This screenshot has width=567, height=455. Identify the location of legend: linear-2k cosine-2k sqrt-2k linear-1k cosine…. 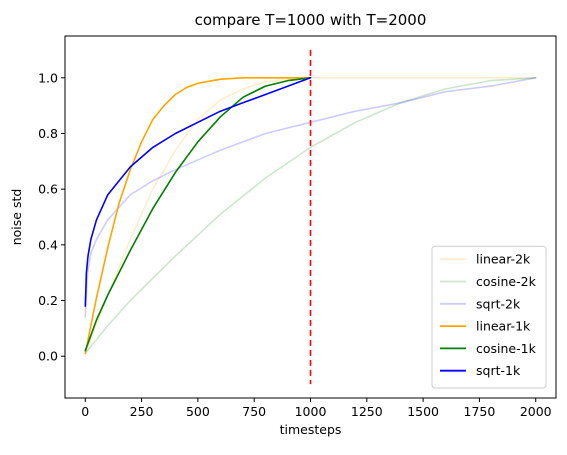
(489, 317).